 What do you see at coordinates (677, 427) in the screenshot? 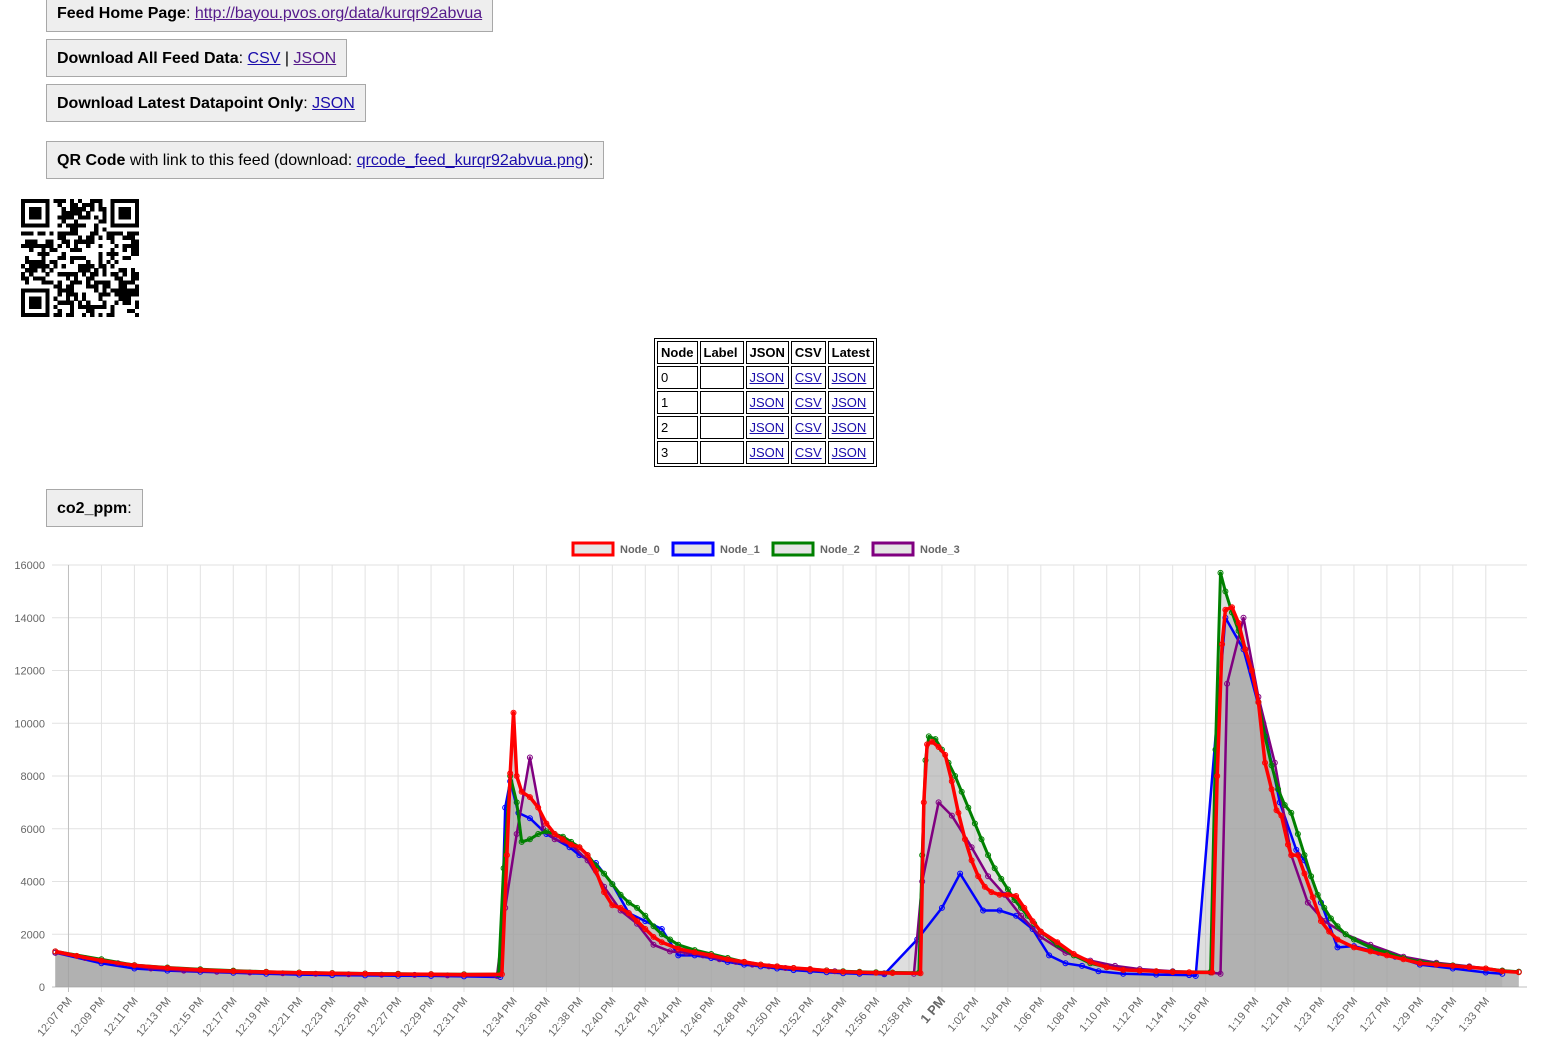
I see `node-id: 2` at bounding box center [677, 427].